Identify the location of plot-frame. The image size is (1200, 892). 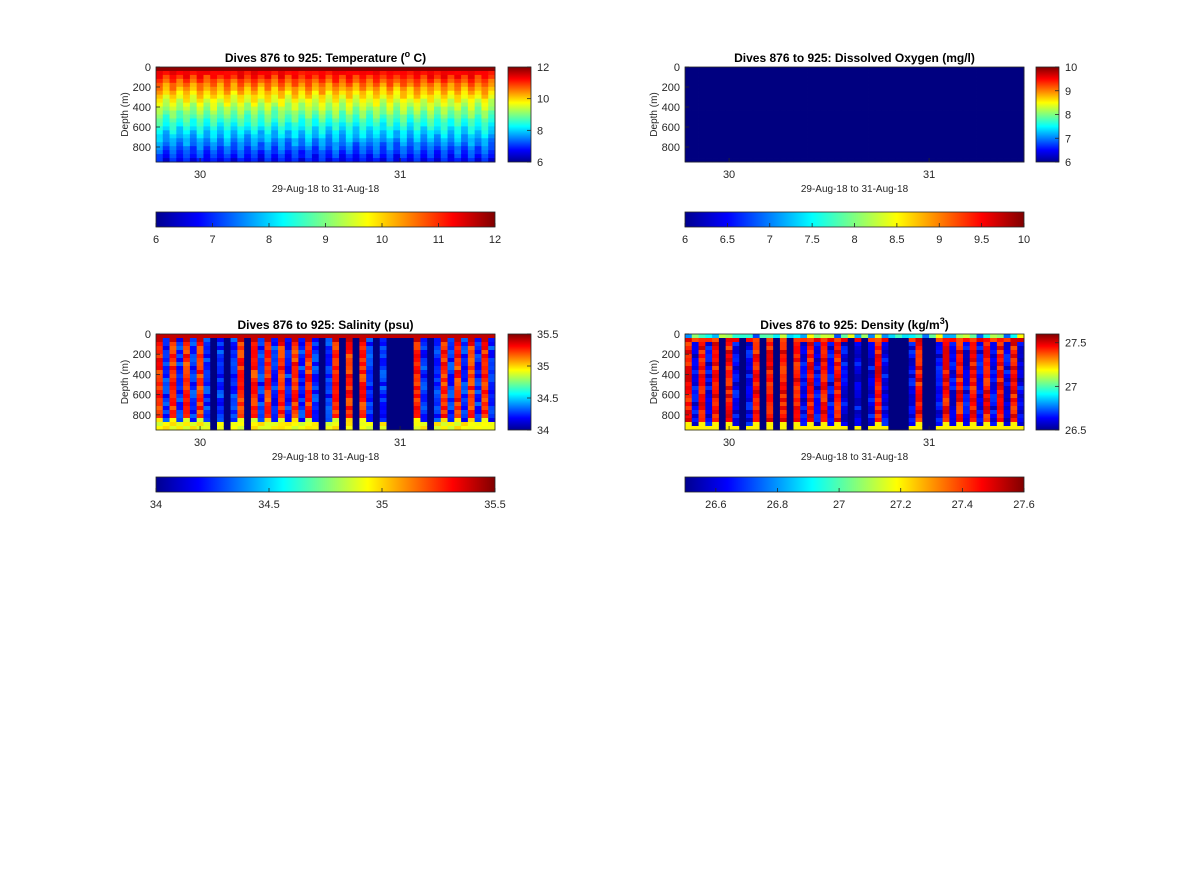
(854, 382).